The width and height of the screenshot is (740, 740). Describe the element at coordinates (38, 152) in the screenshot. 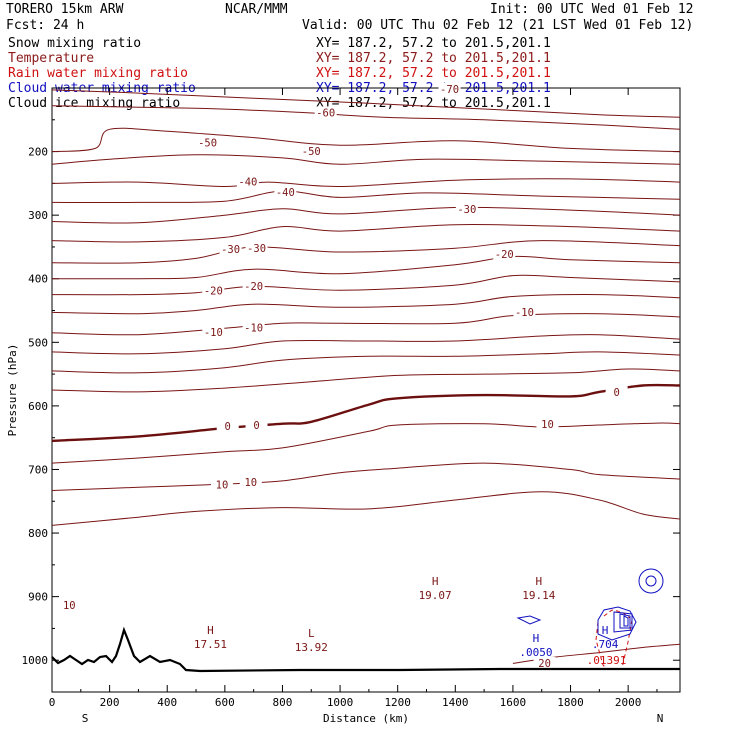

I see `y-tick-label: 200` at that location.